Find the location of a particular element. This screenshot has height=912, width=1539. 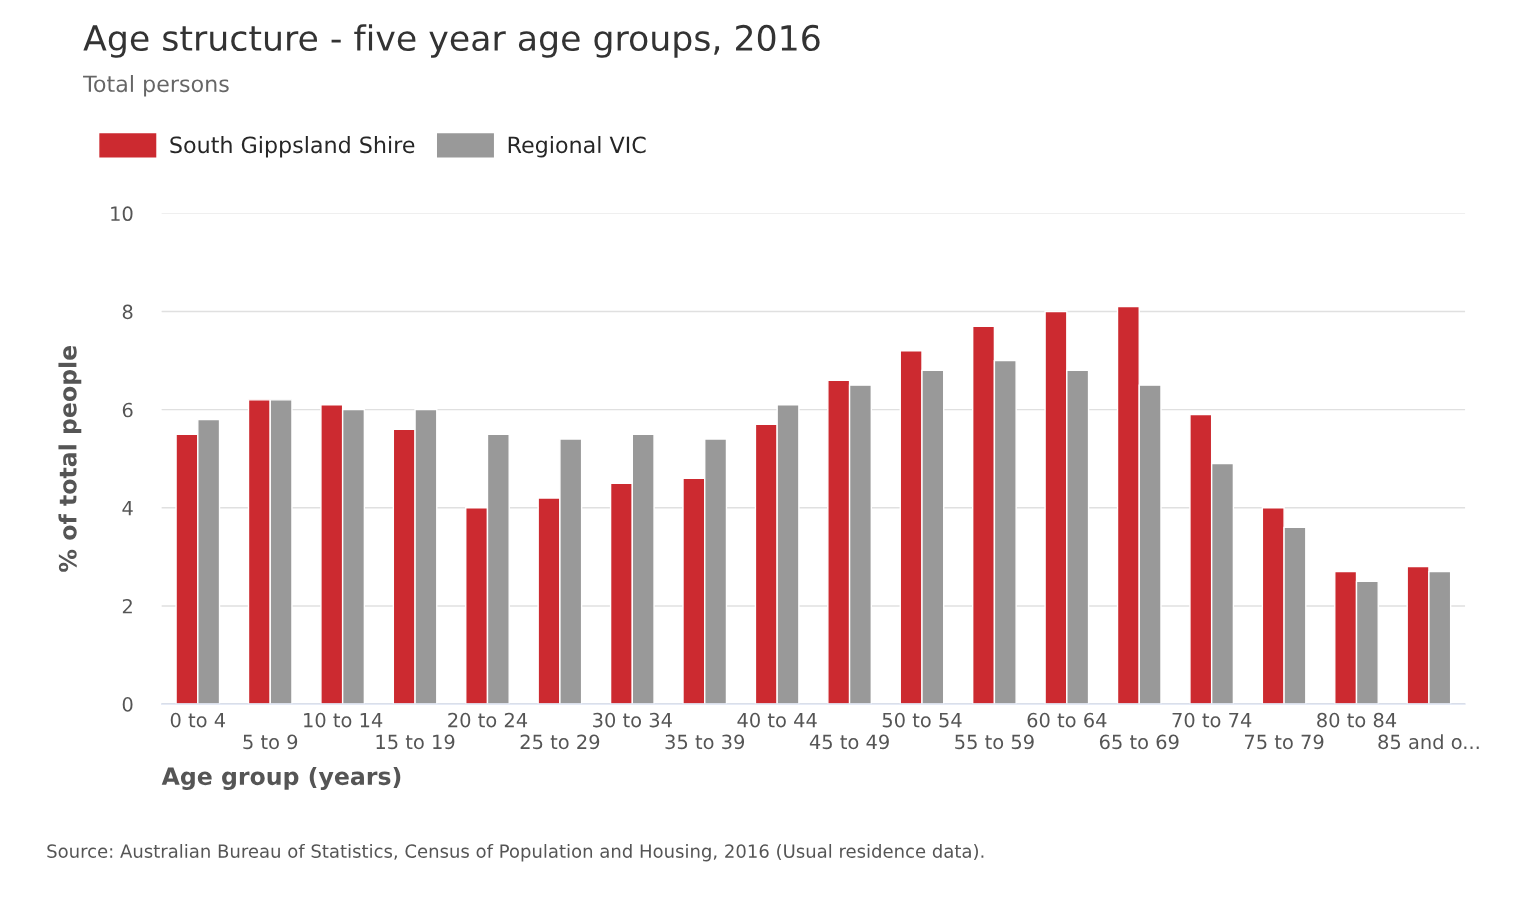

y-tick-label: 10 is located at coordinates (122, 214).